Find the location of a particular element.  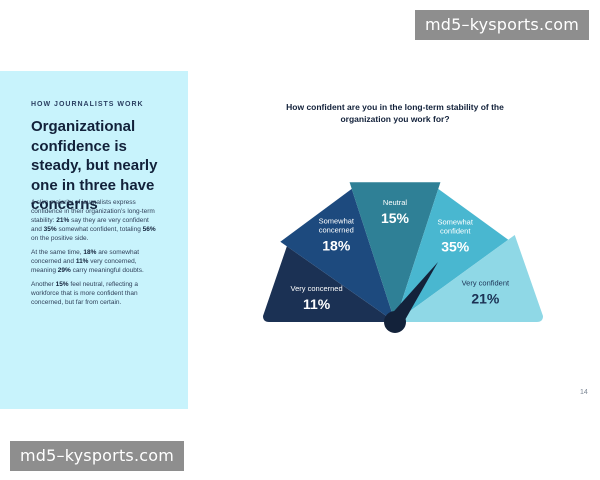

highlight-stat: 56% is located at coordinates (149, 229).